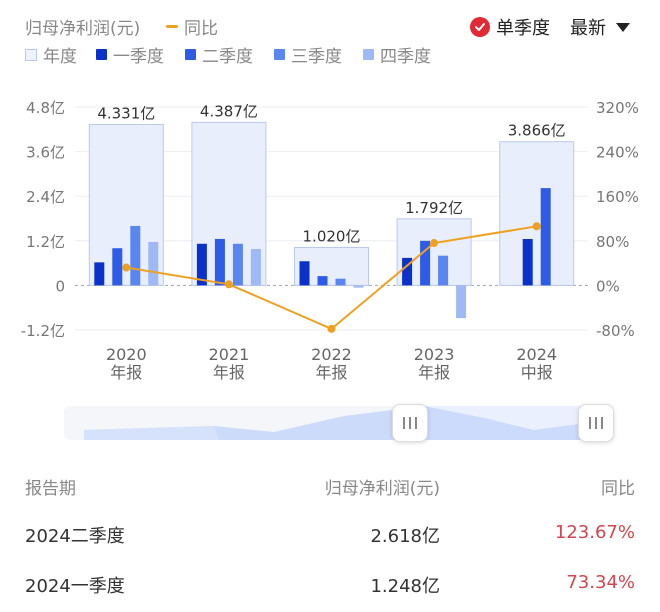 Image resolution: width=660 pixels, height=612 pixels. What do you see at coordinates (60, 57) in the screenshot?
I see `legend-year-label: 年度` at bounding box center [60, 57].